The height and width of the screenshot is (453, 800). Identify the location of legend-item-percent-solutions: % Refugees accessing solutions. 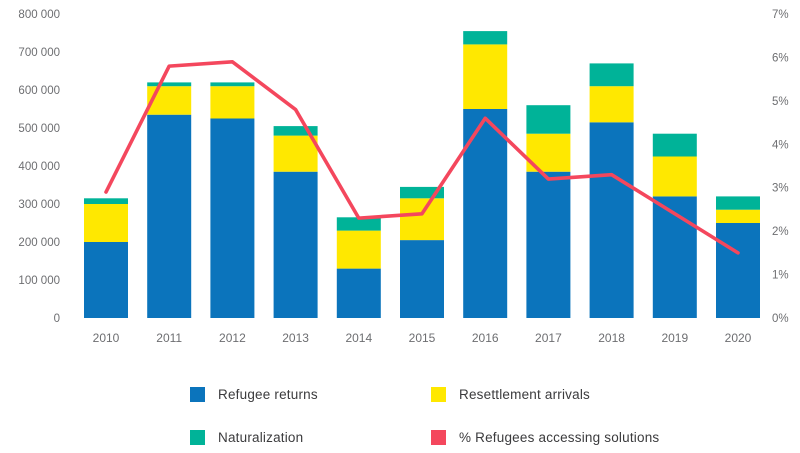
(545, 437).